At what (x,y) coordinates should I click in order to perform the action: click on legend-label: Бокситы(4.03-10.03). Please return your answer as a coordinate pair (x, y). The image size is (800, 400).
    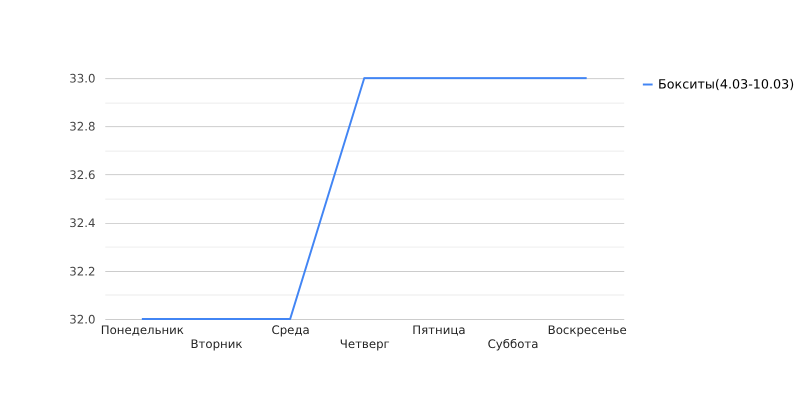
    Looking at the image, I should click on (726, 84).